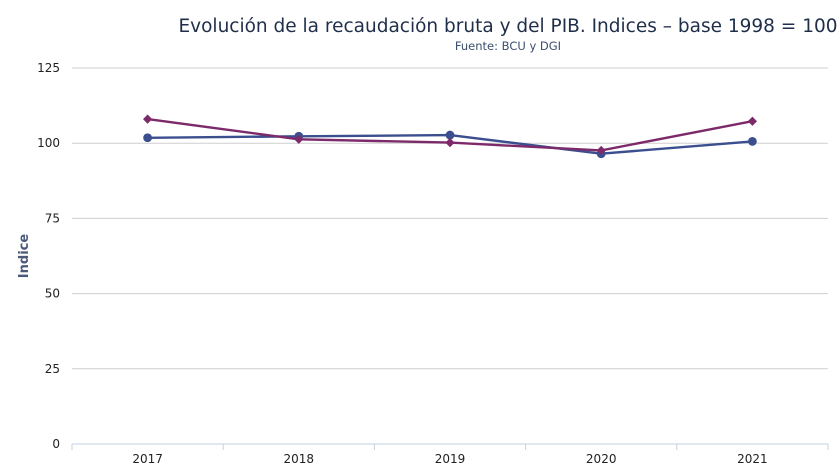 This screenshot has height=470, width=840. I want to click on series-layer, so click(450, 136).